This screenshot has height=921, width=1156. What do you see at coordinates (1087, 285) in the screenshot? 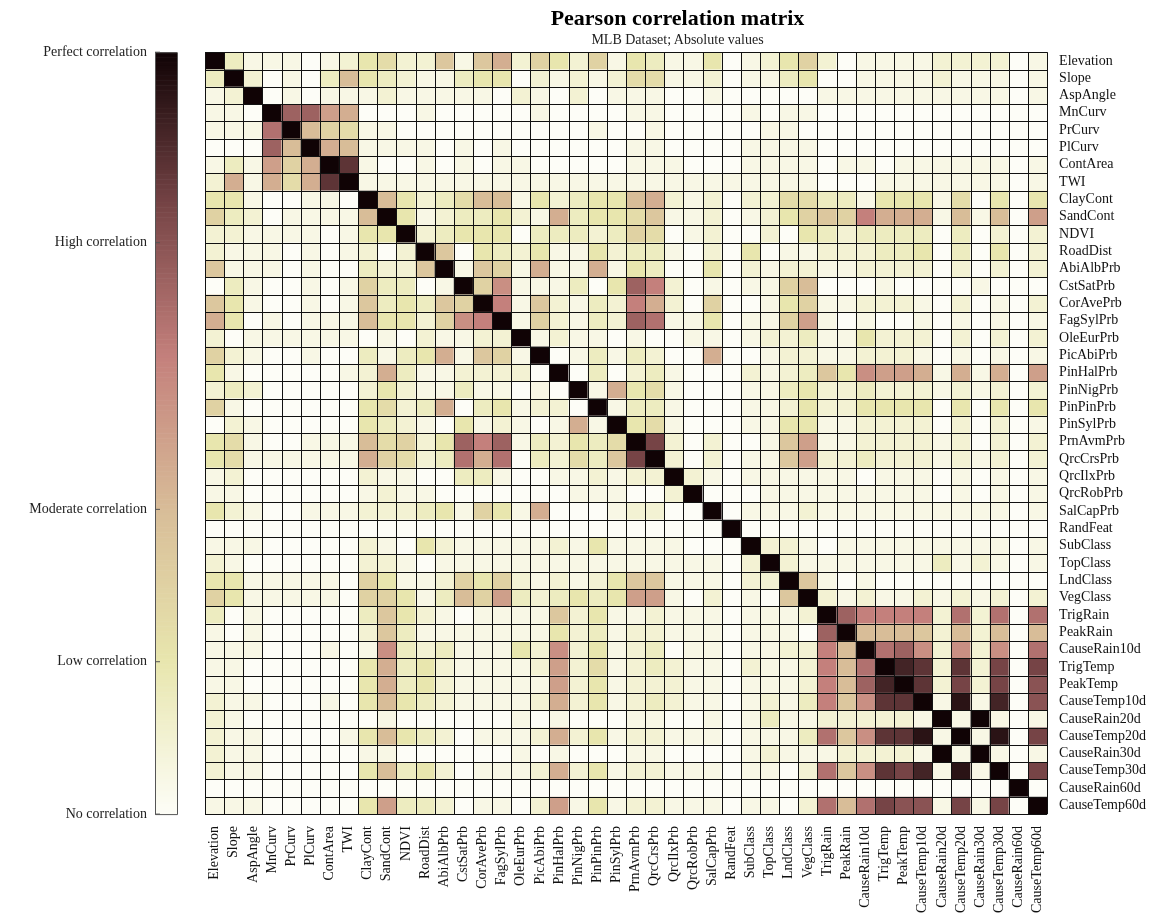
I see `y-tick-label: CstSatPrb` at bounding box center [1087, 285].